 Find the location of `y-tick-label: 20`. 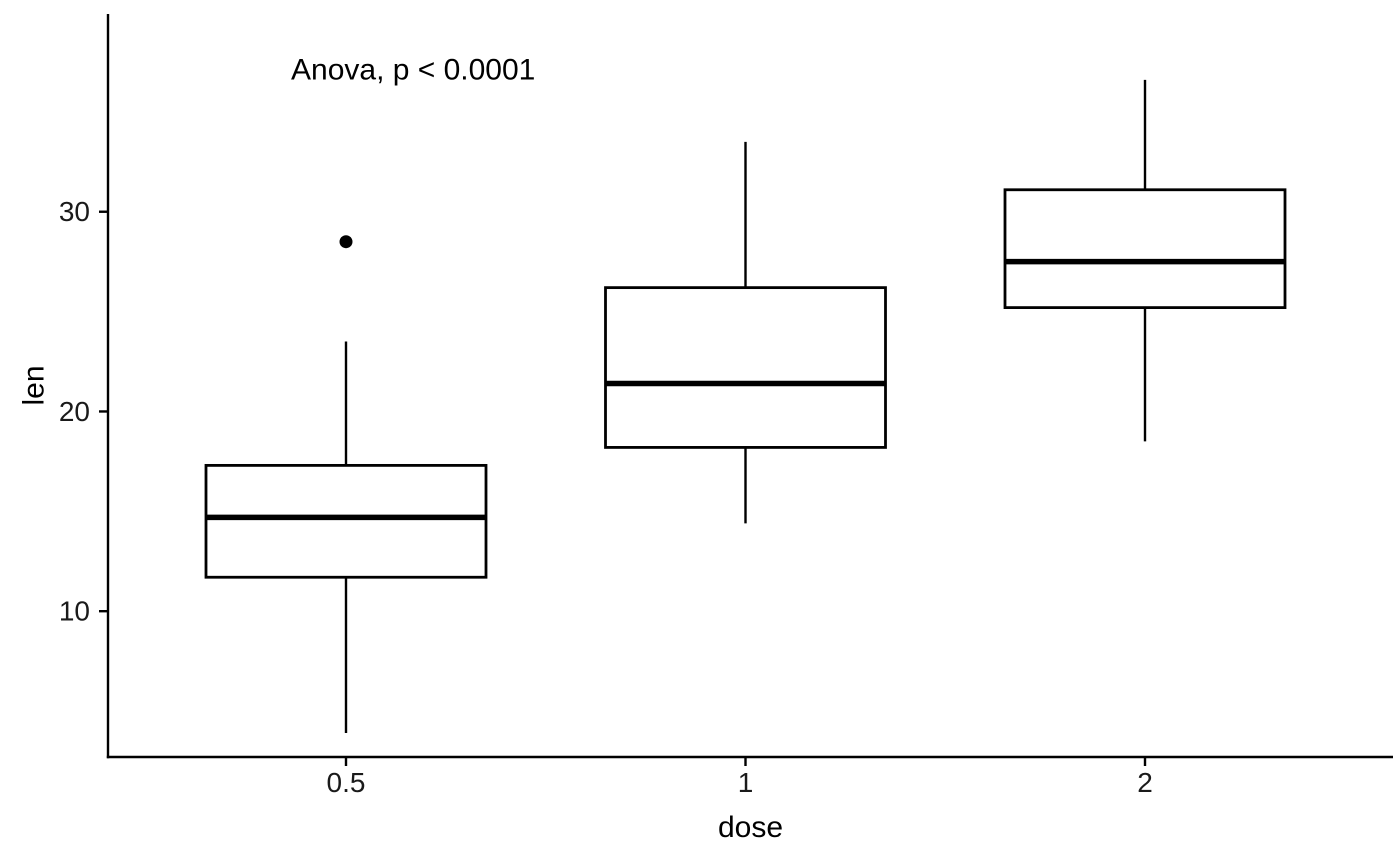

y-tick-label: 20 is located at coordinates (74, 411).